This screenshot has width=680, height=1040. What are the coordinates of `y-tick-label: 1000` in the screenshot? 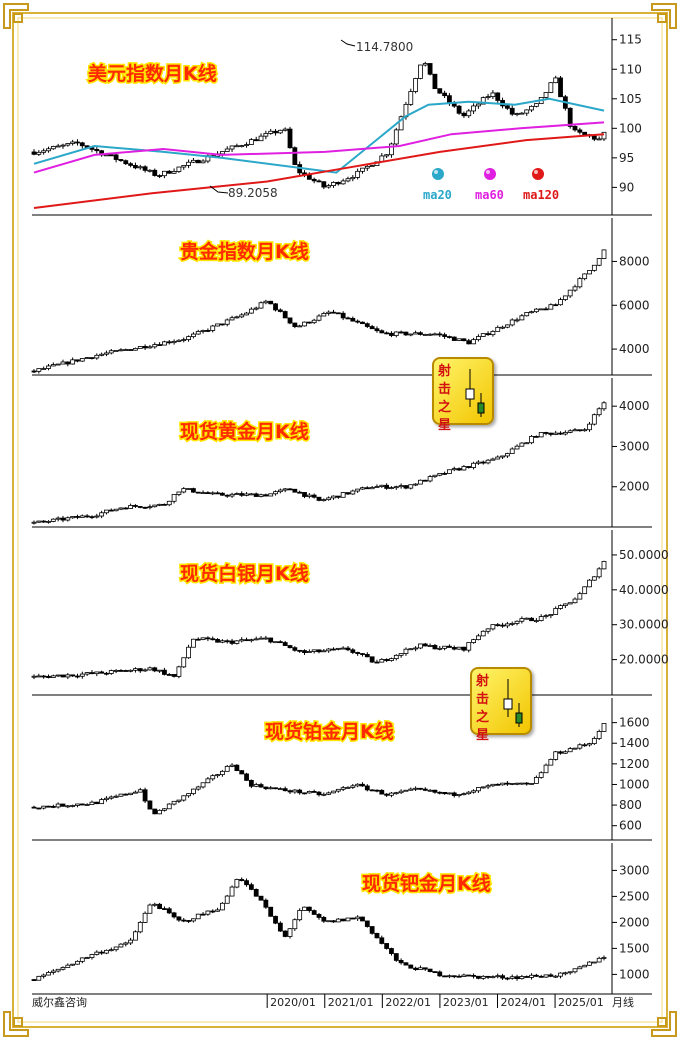 It's located at (634, 974).